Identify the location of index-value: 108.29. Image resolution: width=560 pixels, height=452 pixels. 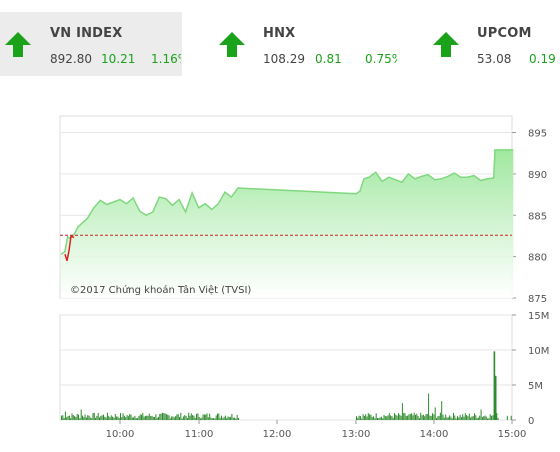
(284, 59).